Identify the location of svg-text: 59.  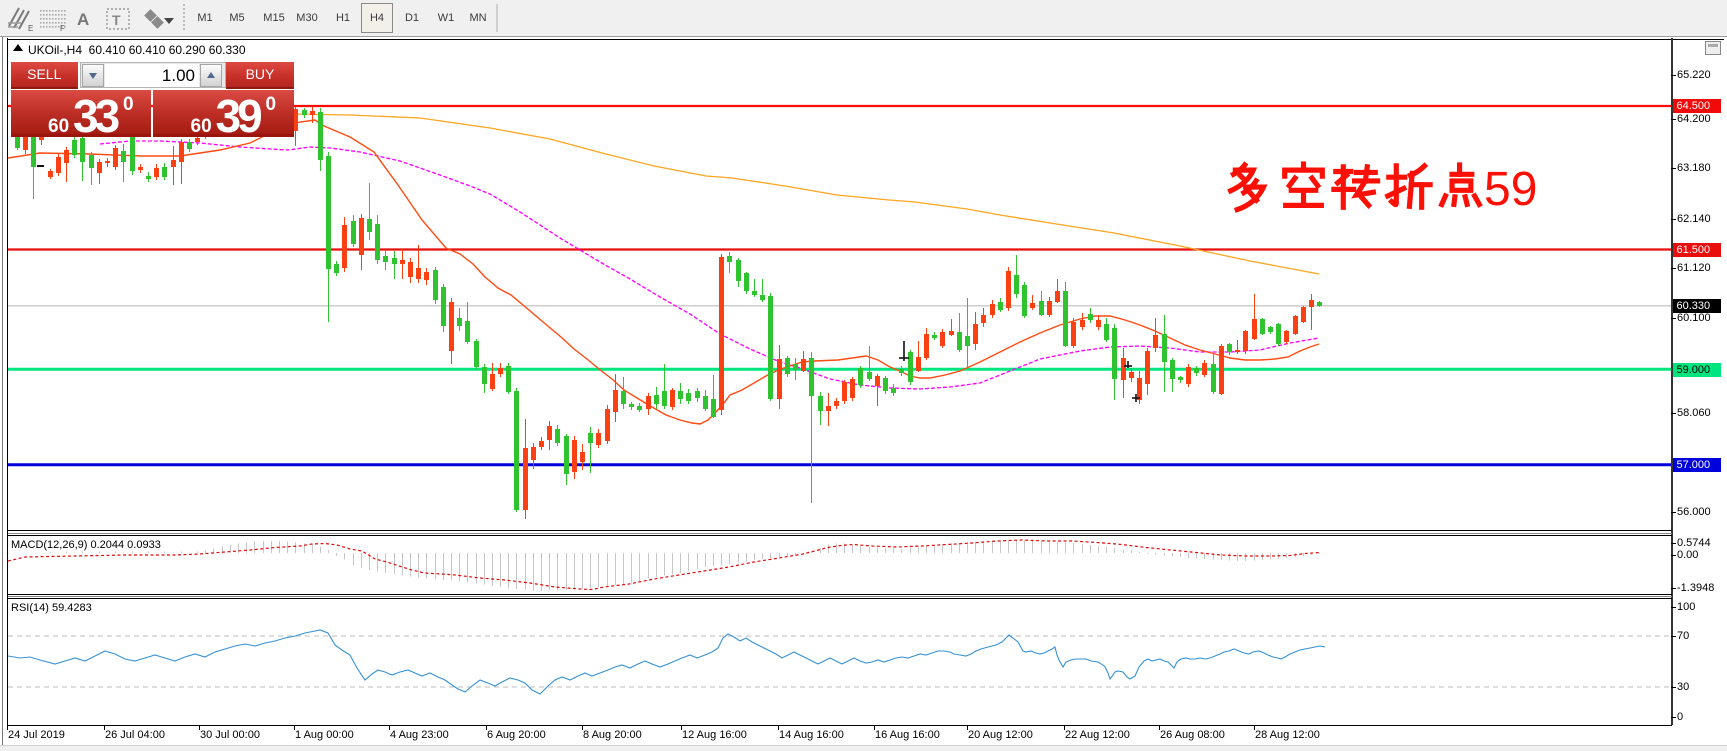
(1510, 189).